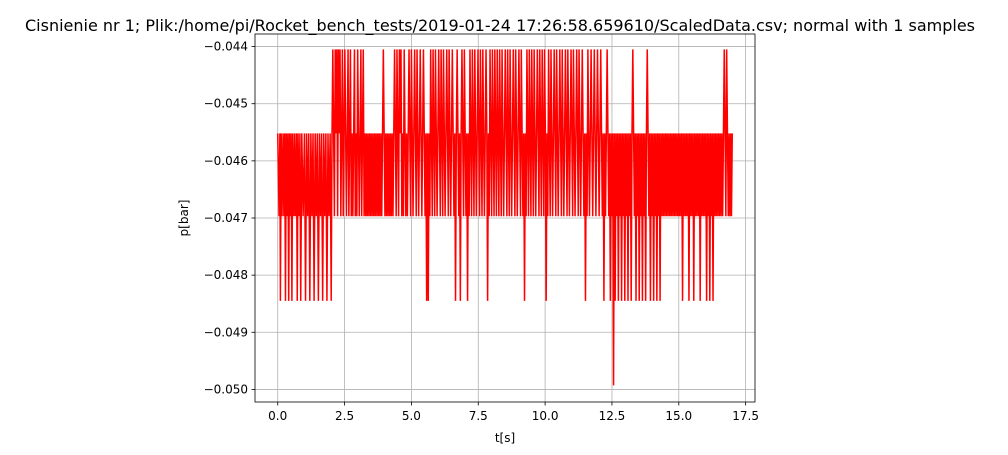 The width and height of the screenshot is (1008, 455). Describe the element at coordinates (612, 416) in the screenshot. I see `x-tick-label: 12.5` at that location.